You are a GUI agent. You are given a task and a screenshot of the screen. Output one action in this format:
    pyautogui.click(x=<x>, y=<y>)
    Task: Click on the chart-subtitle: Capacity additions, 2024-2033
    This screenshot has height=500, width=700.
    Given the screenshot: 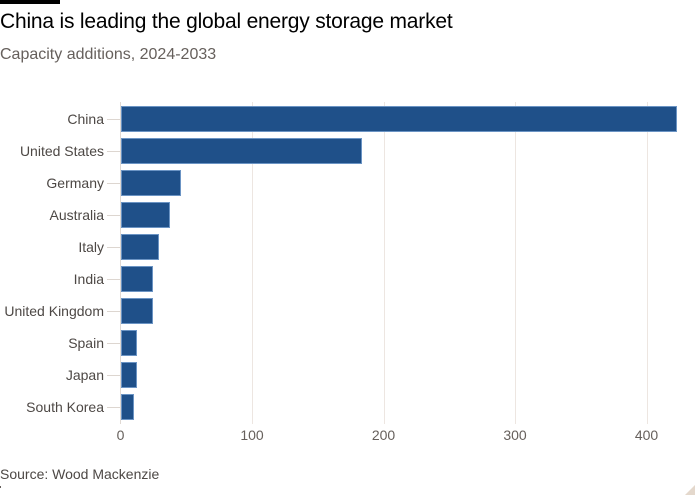 What is the action you would take?
    pyautogui.click(x=108, y=54)
    